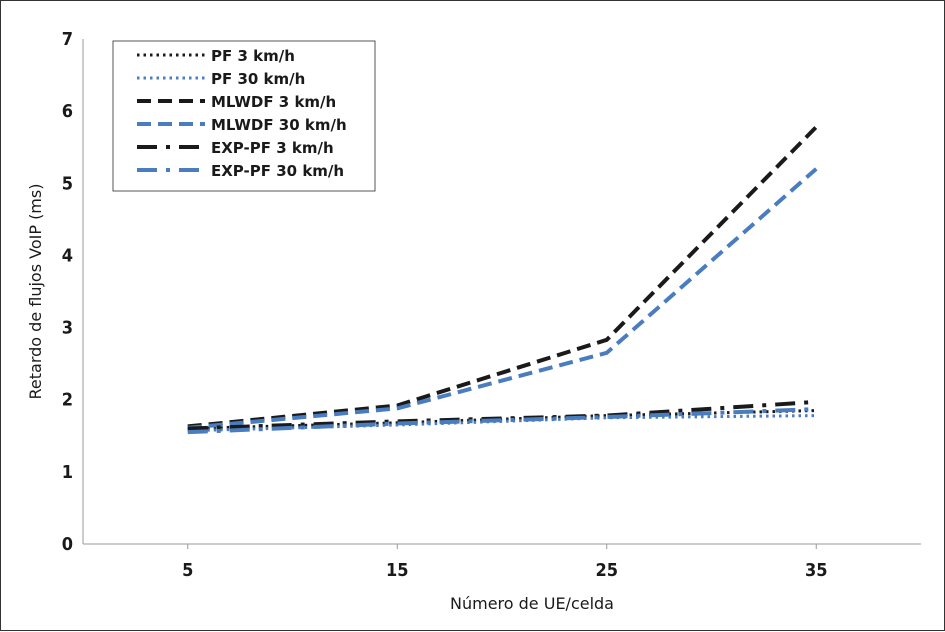 The image size is (945, 632). I want to click on y-tick-label: 0, so click(67, 544).